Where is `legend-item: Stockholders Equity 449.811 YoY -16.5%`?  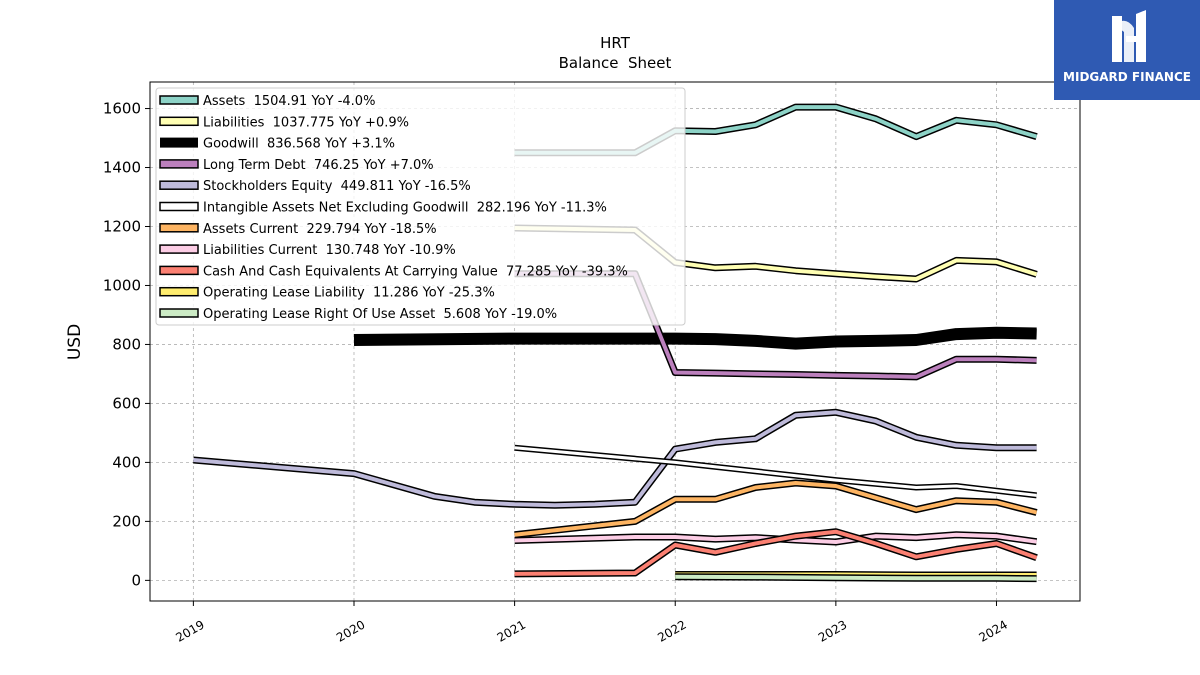
legend-item: Stockholders Equity 449.811 YoY -16.5% is located at coordinates (315, 186).